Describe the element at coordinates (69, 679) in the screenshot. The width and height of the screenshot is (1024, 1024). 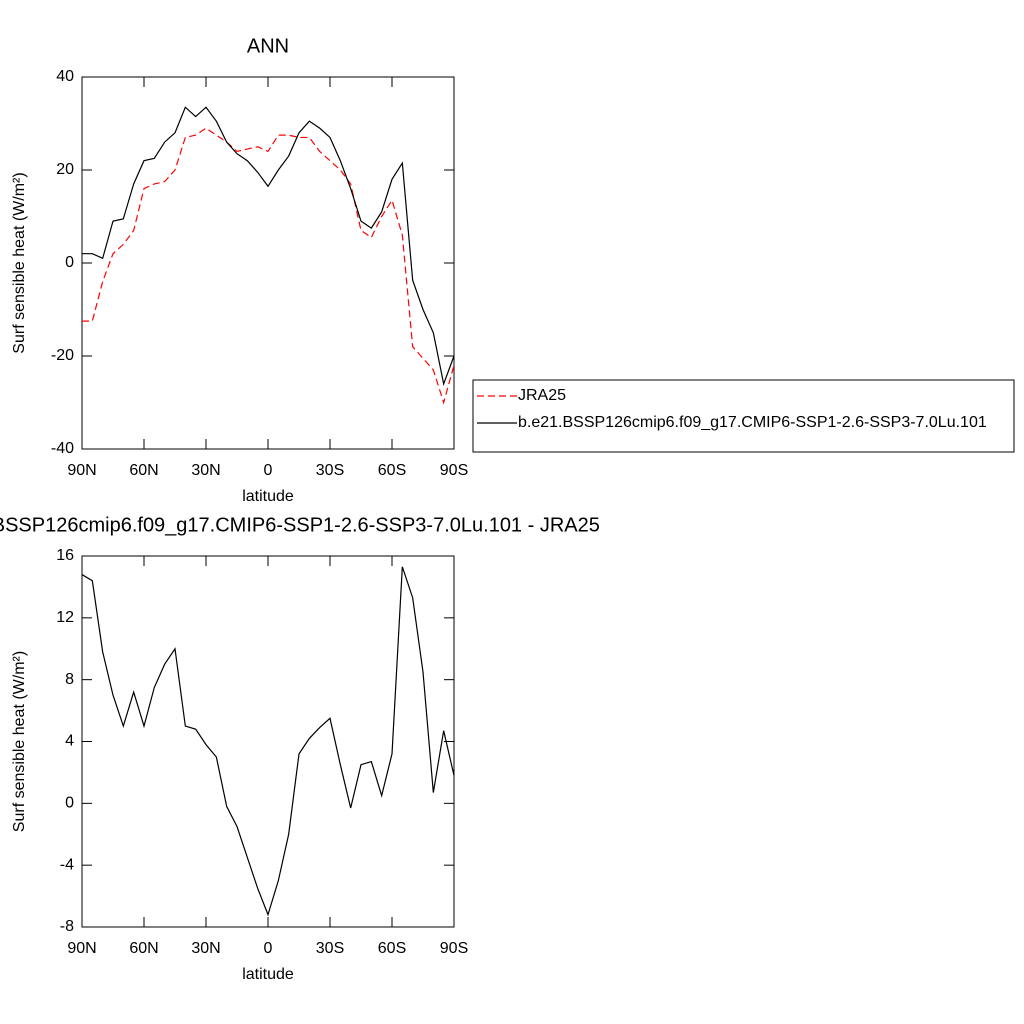
I see `y-tick-label: 8` at that location.